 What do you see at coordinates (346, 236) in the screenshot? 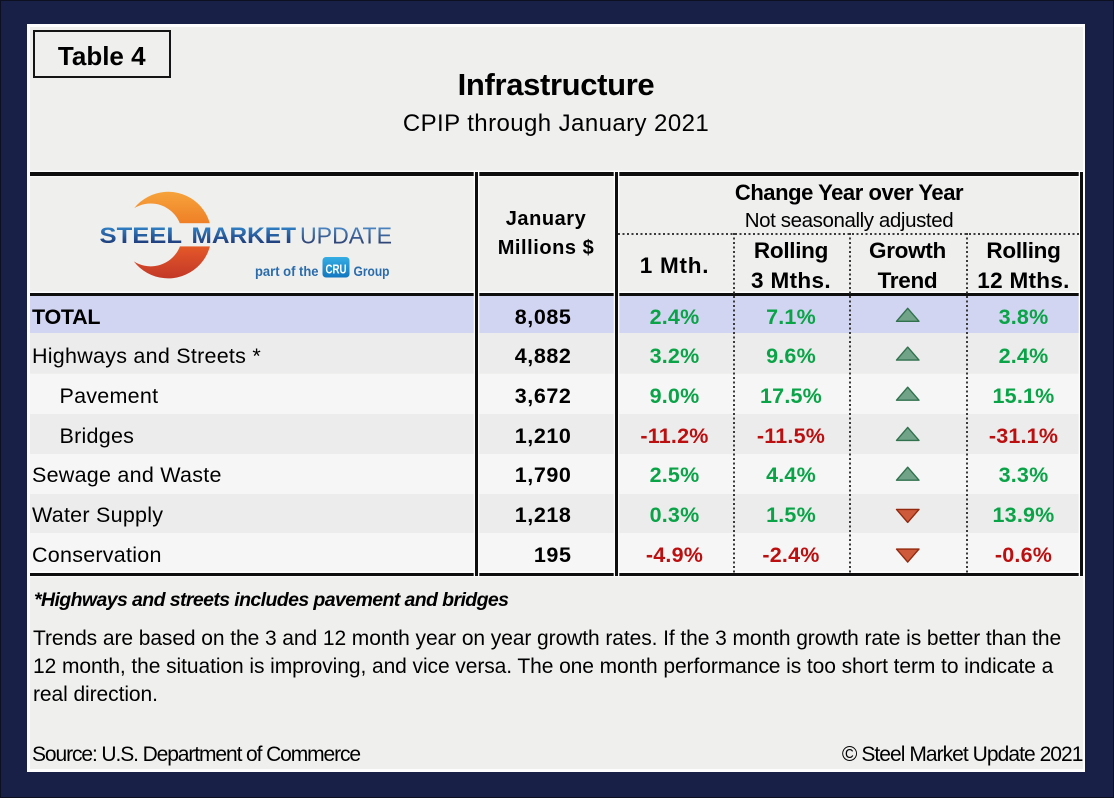
I see `svg-text: UPDATE` at bounding box center [346, 236].